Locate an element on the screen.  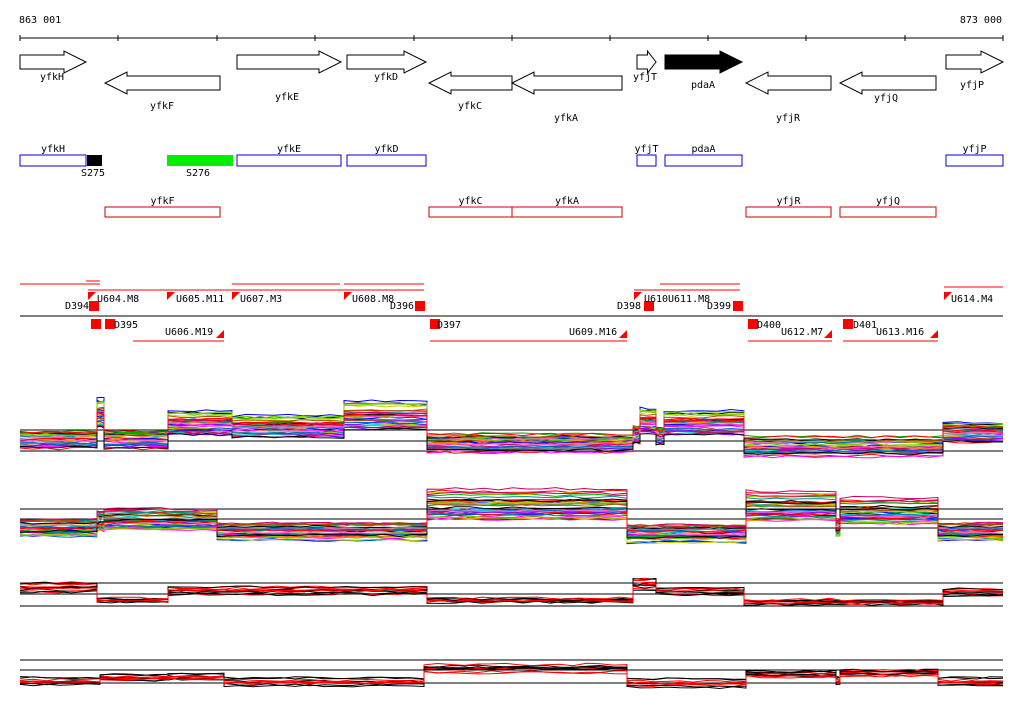
reverse-gene-boxes: yfkF yfkC yfkA yfjR yfjQ is located at coordinates (520, 207).